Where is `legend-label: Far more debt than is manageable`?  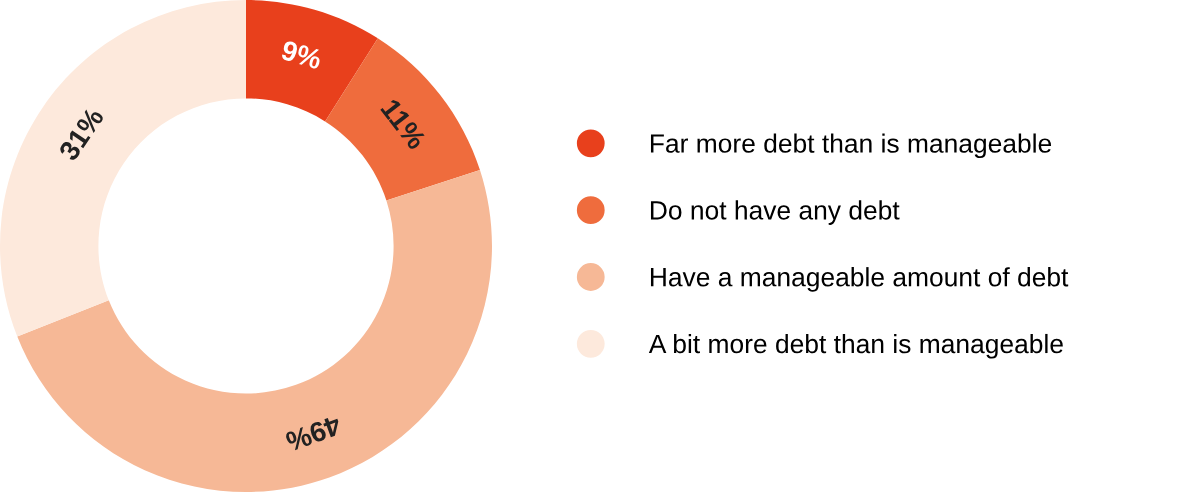 legend-label: Far more debt than is manageable is located at coordinates (851, 146).